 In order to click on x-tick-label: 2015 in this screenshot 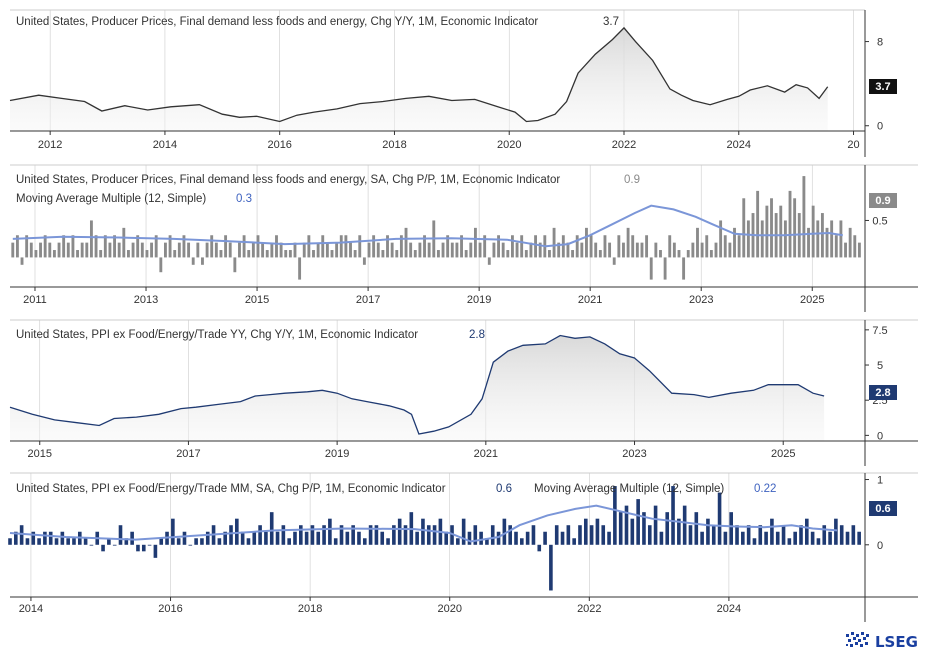, I will do `click(257, 300)`.